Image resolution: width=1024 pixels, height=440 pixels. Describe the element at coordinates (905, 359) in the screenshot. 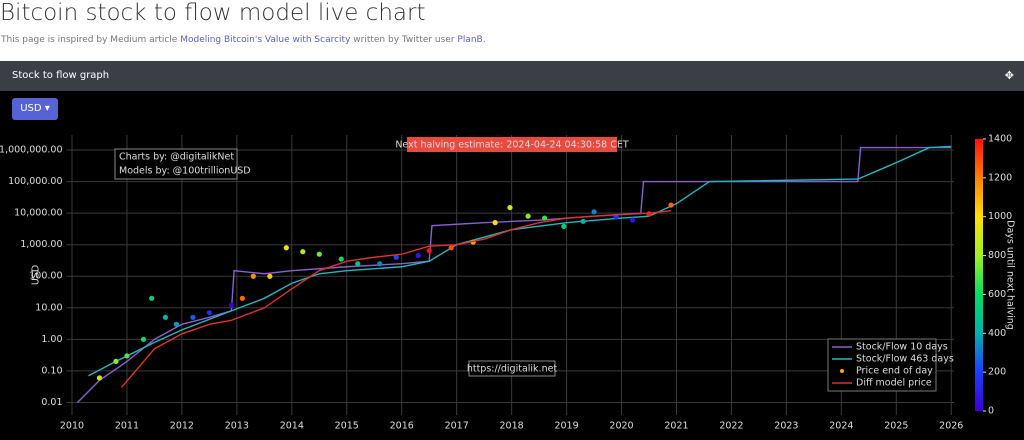

I see `legend-label: Stock/Flow 463 days` at that location.